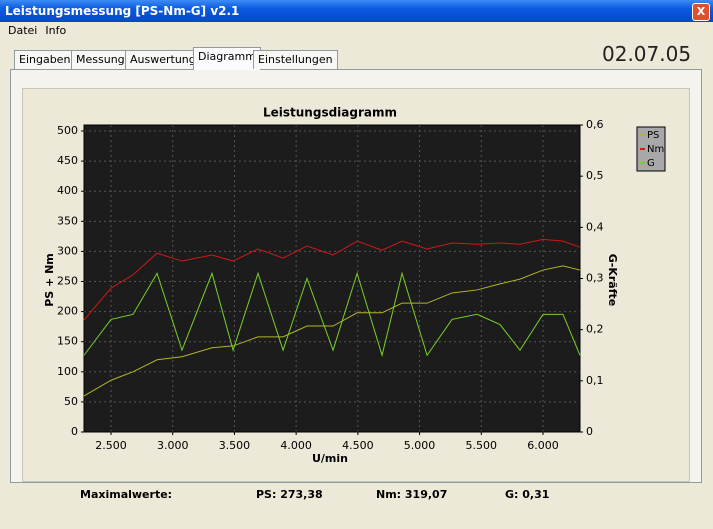  Describe the element at coordinates (67, 220) in the screenshot. I see `y-tick-label: 350` at that location.